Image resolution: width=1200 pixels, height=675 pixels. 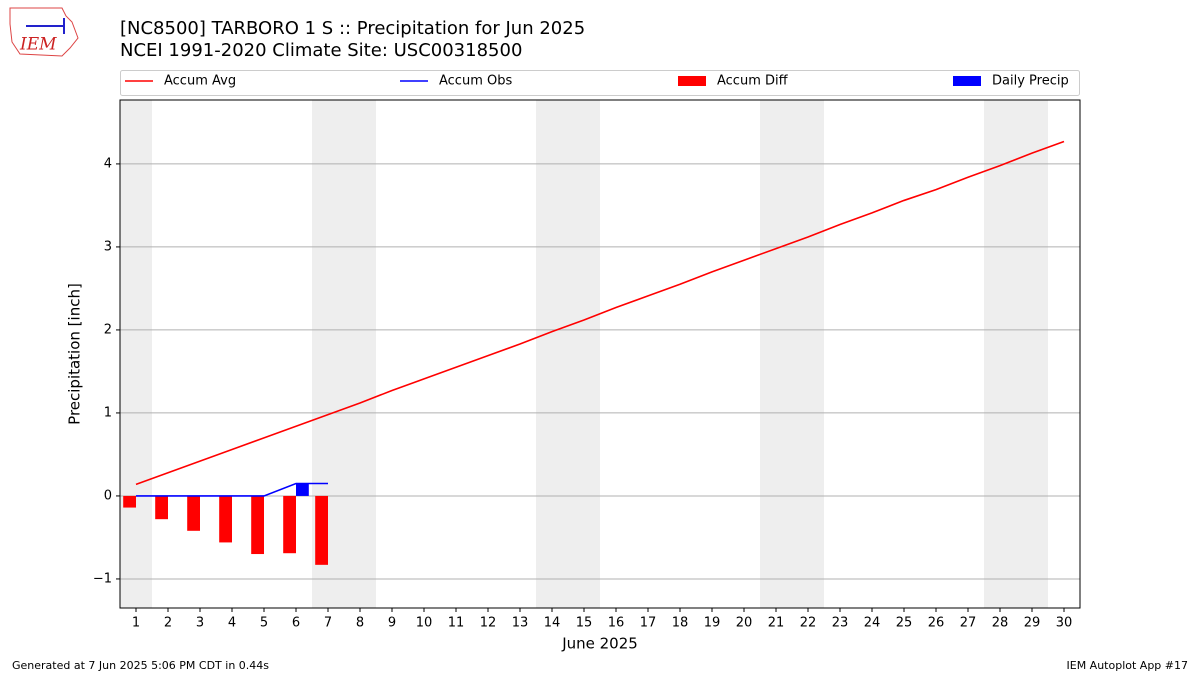 I want to click on x-tick-label: 5, so click(x=264, y=623).